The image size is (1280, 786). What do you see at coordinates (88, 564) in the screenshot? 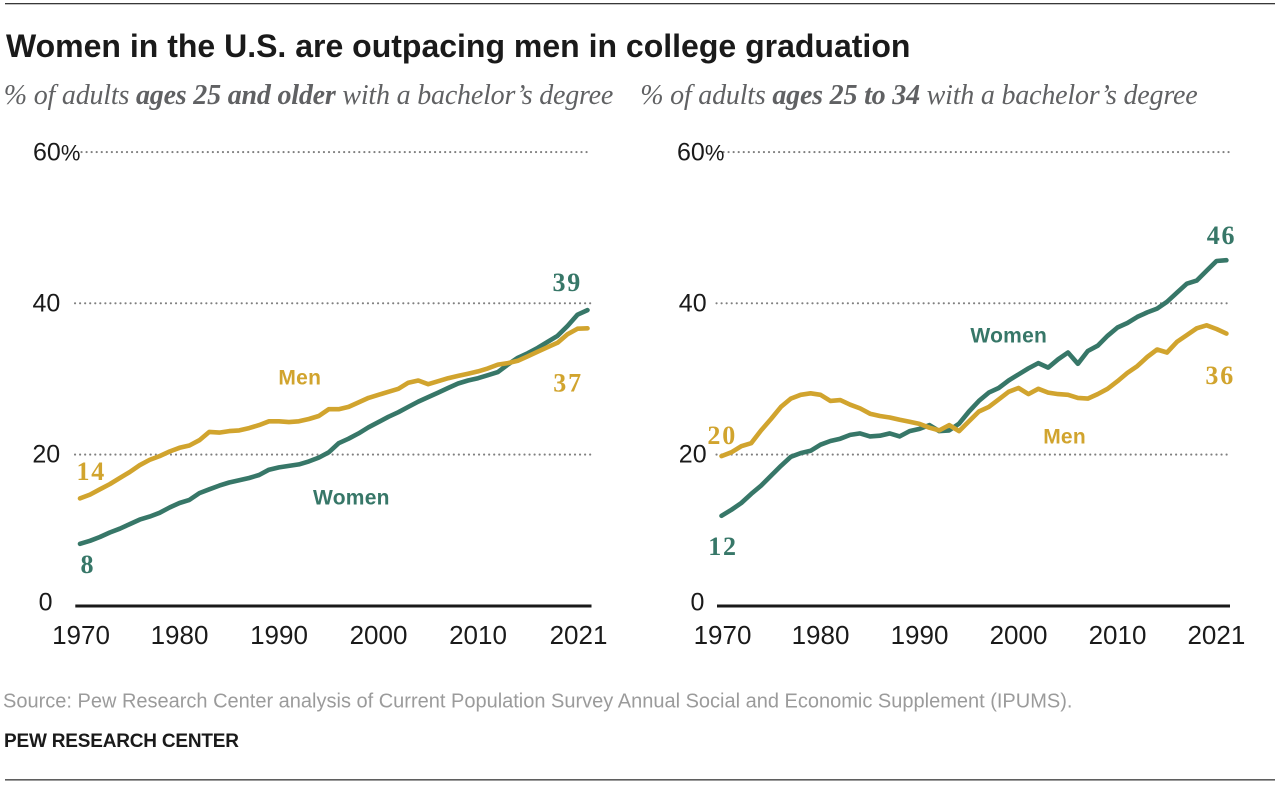
I see `svg-text: 8` at bounding box center [88, 564].